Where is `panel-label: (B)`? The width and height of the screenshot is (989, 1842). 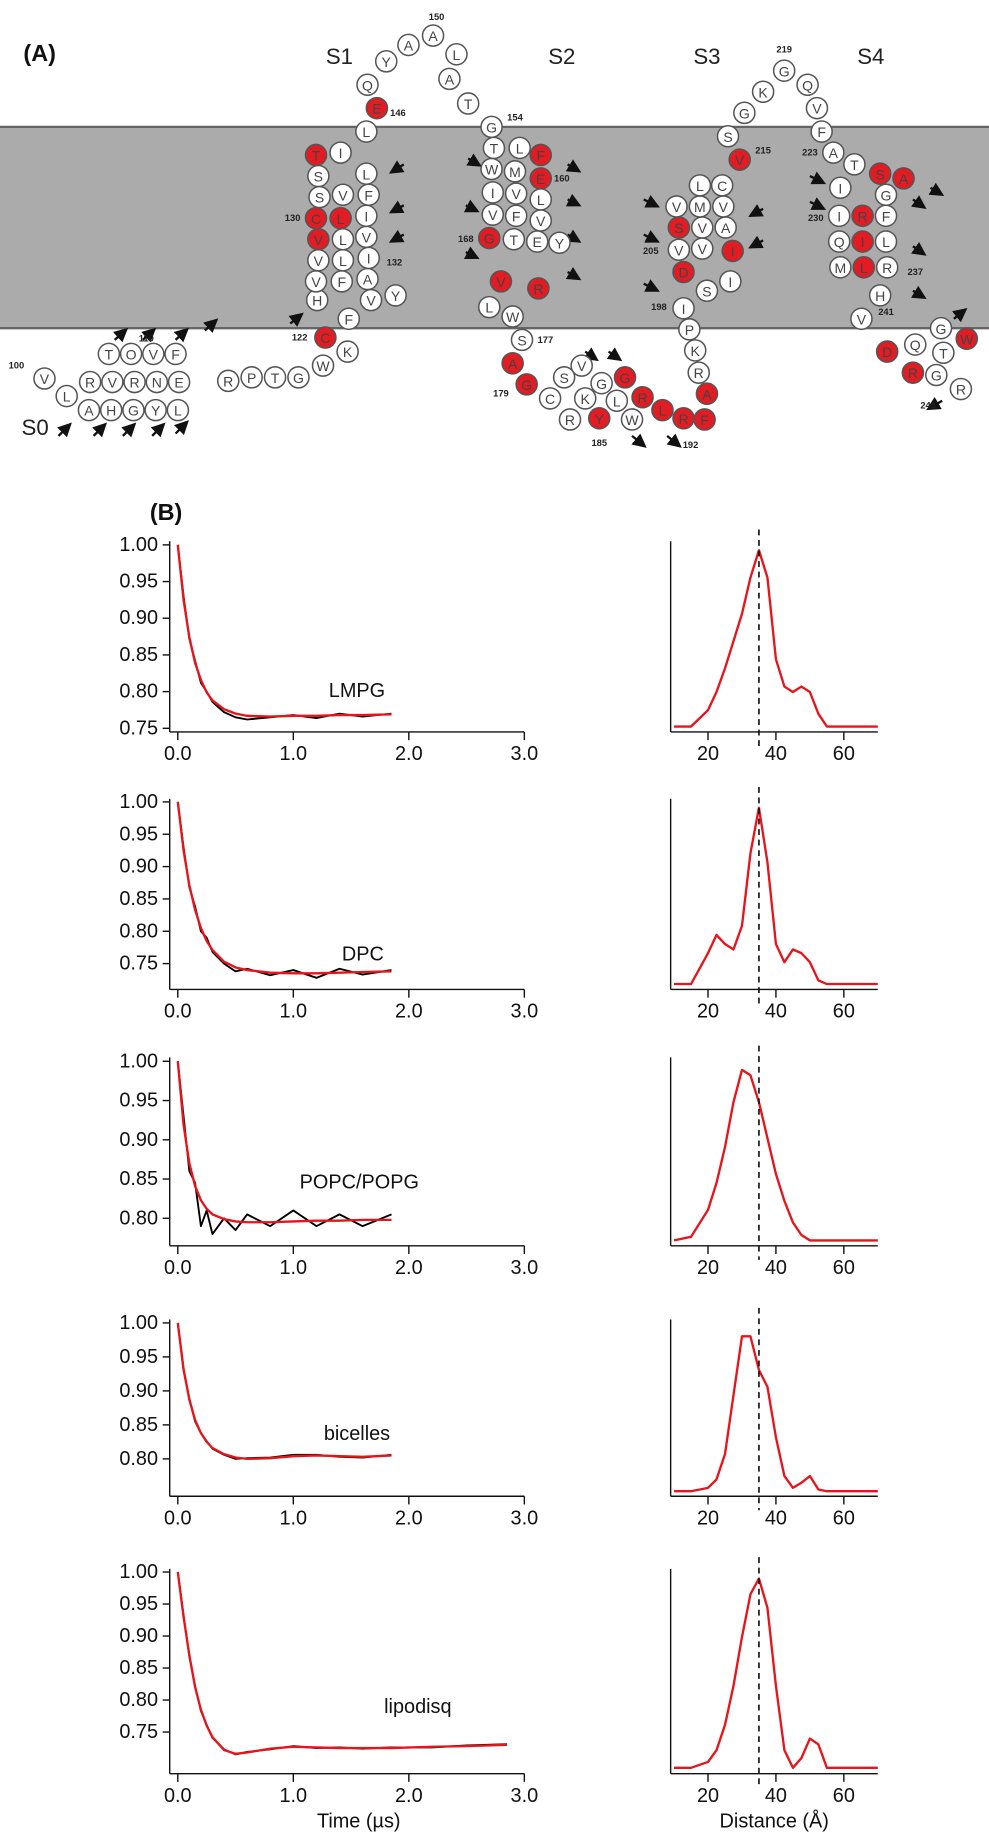 panel-label: (B) is located at coordinates (166, 512).